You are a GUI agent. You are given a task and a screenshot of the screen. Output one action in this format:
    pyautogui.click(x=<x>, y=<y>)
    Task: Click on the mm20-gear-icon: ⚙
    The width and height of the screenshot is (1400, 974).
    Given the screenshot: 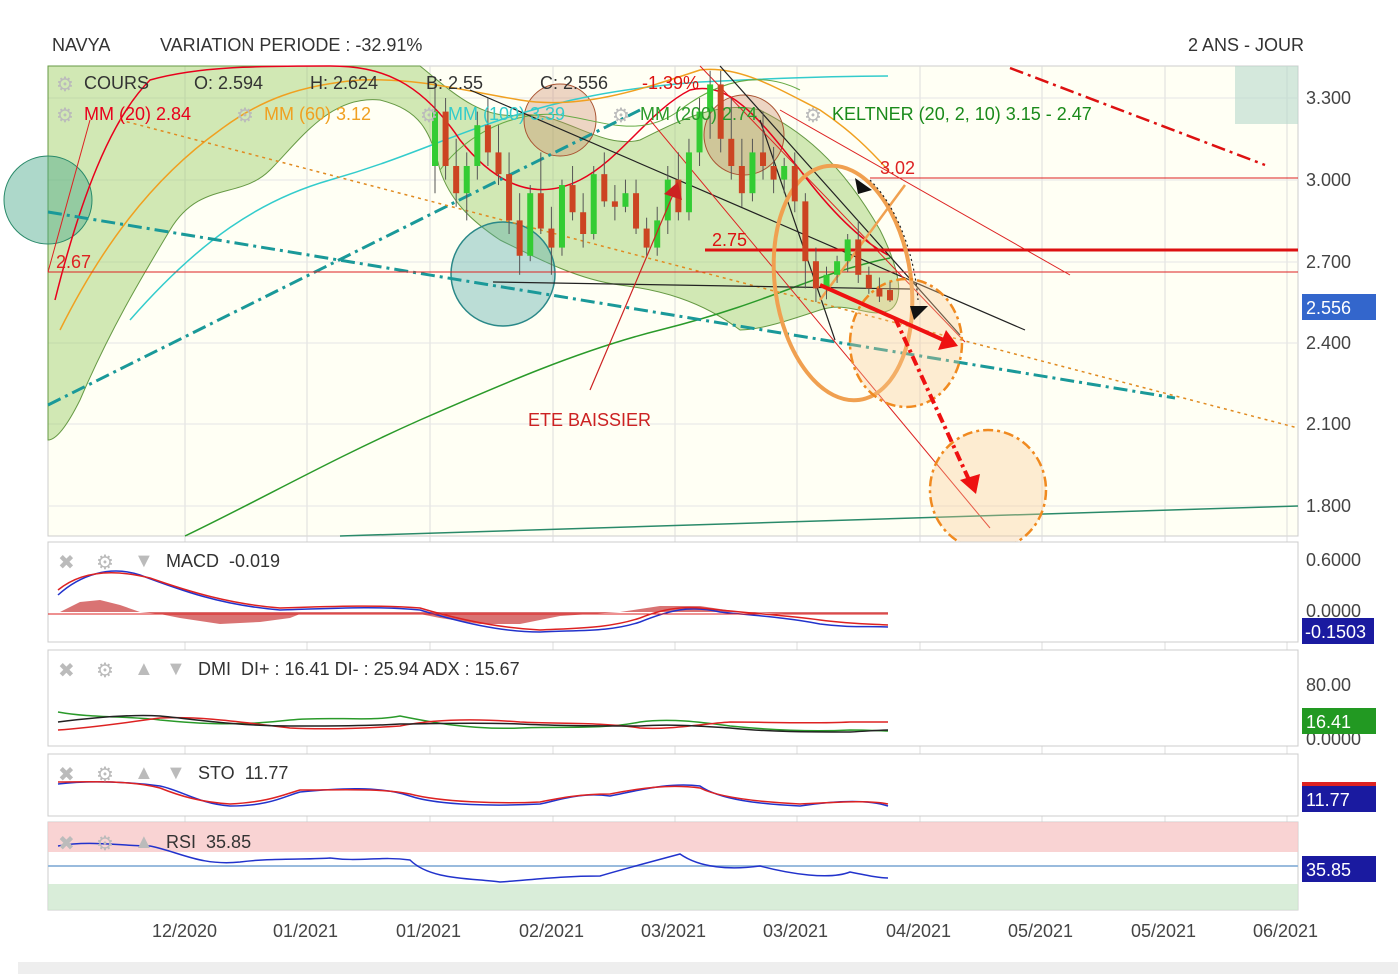 What is the action you would take?
    pyautogui.click(x=65, y=116)
    